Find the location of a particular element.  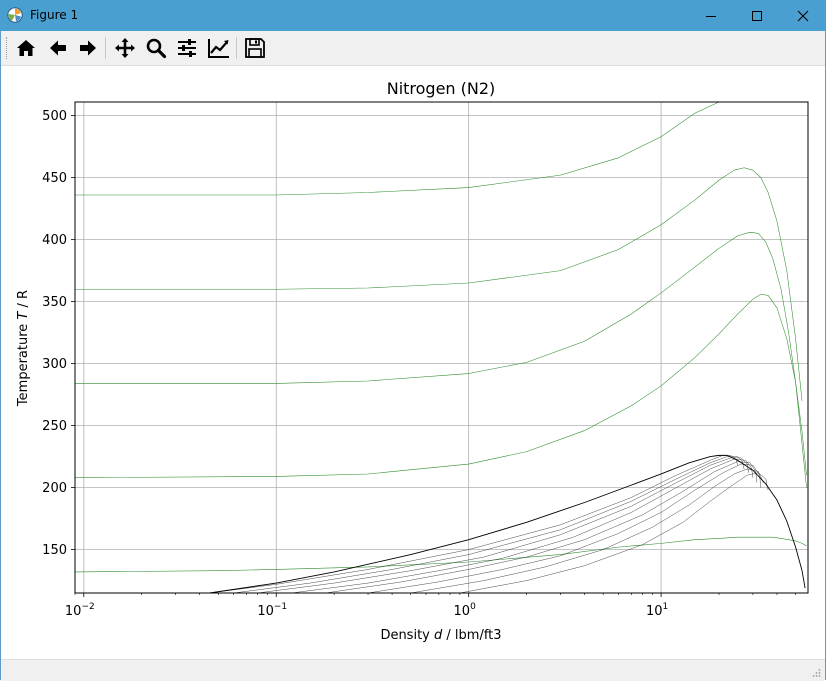

edit-axes-button is located at coordinates (219, 48).